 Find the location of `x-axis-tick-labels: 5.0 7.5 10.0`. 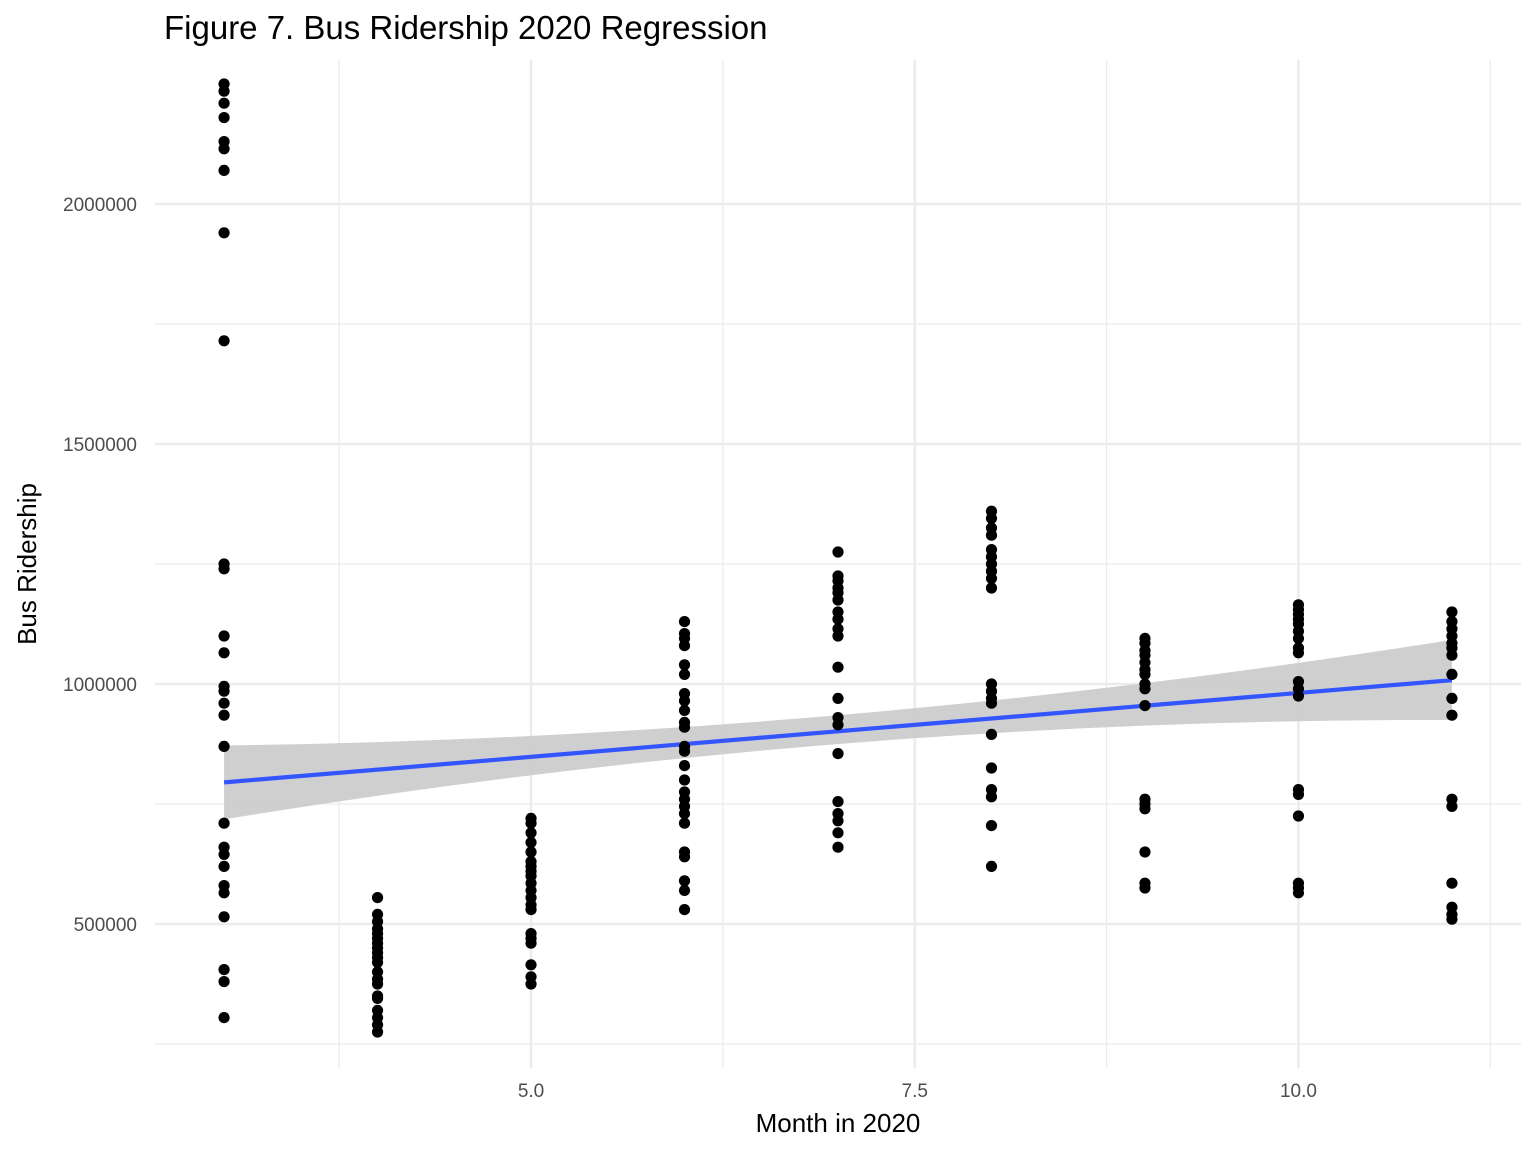

x-axis-tick-labels: 5.0 7.5 10.0 is located at coordinates (917, 1091).